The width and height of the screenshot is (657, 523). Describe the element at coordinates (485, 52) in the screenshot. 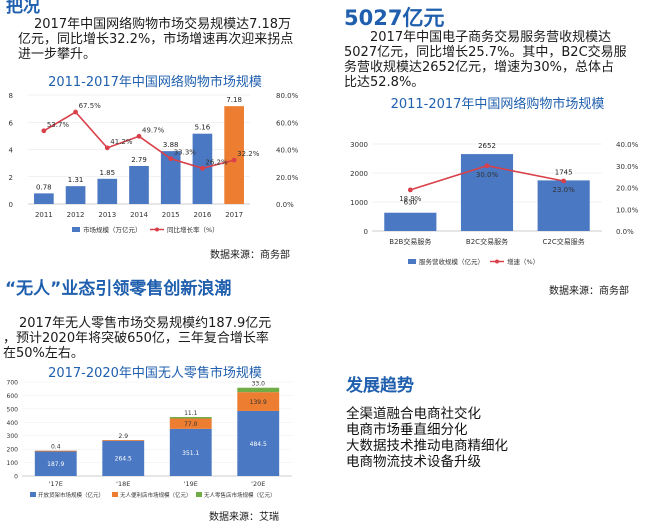

I see `paragraph-line: 5027亿元，同比增长25.7%。其中，B2C交易服` at that location.